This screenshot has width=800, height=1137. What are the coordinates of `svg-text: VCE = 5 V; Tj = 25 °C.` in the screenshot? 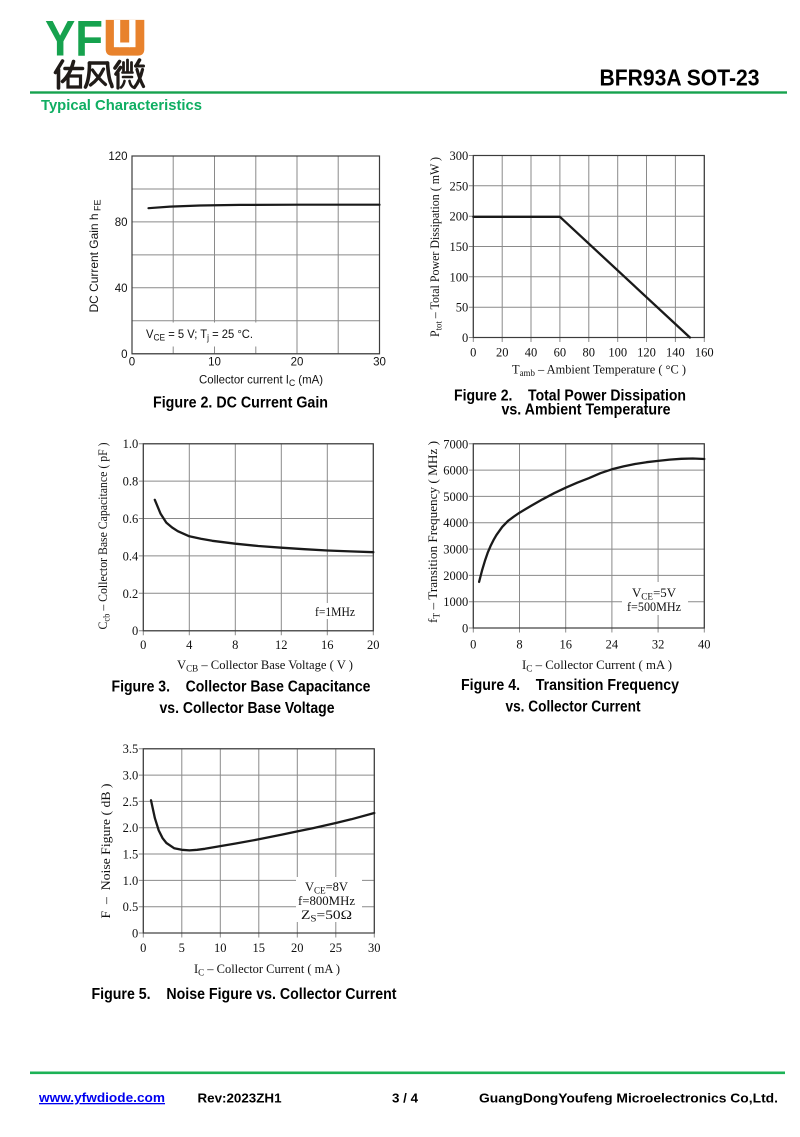 It's located at (199, 335).